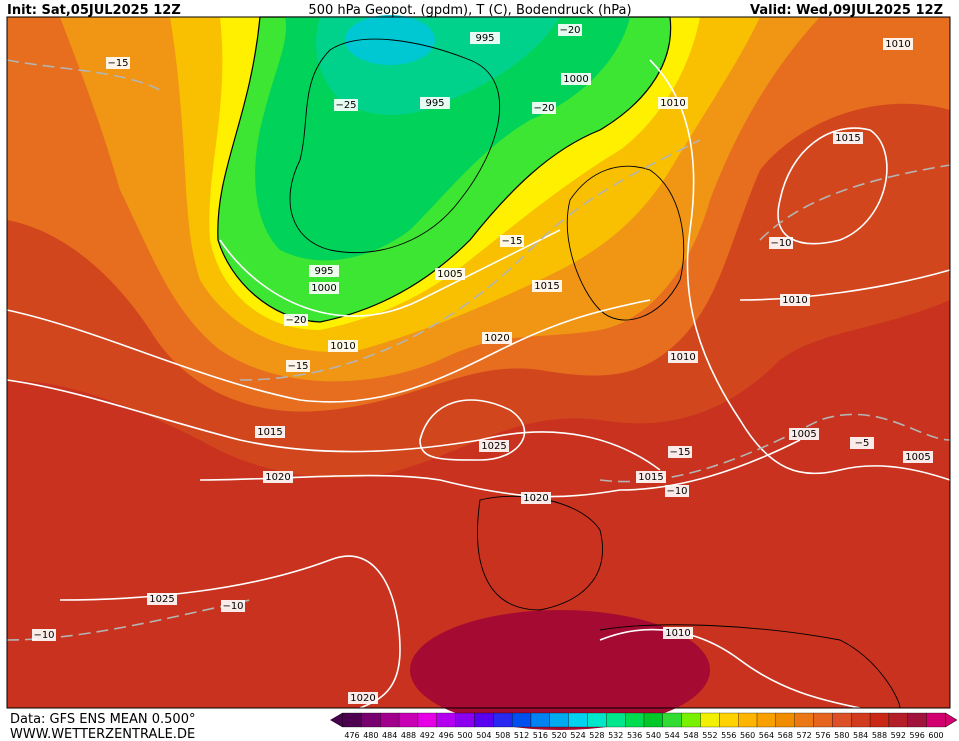  Describe the element at coordinates (653, 735) in the screenshot. I see `colorbar-label: 540` at that location.